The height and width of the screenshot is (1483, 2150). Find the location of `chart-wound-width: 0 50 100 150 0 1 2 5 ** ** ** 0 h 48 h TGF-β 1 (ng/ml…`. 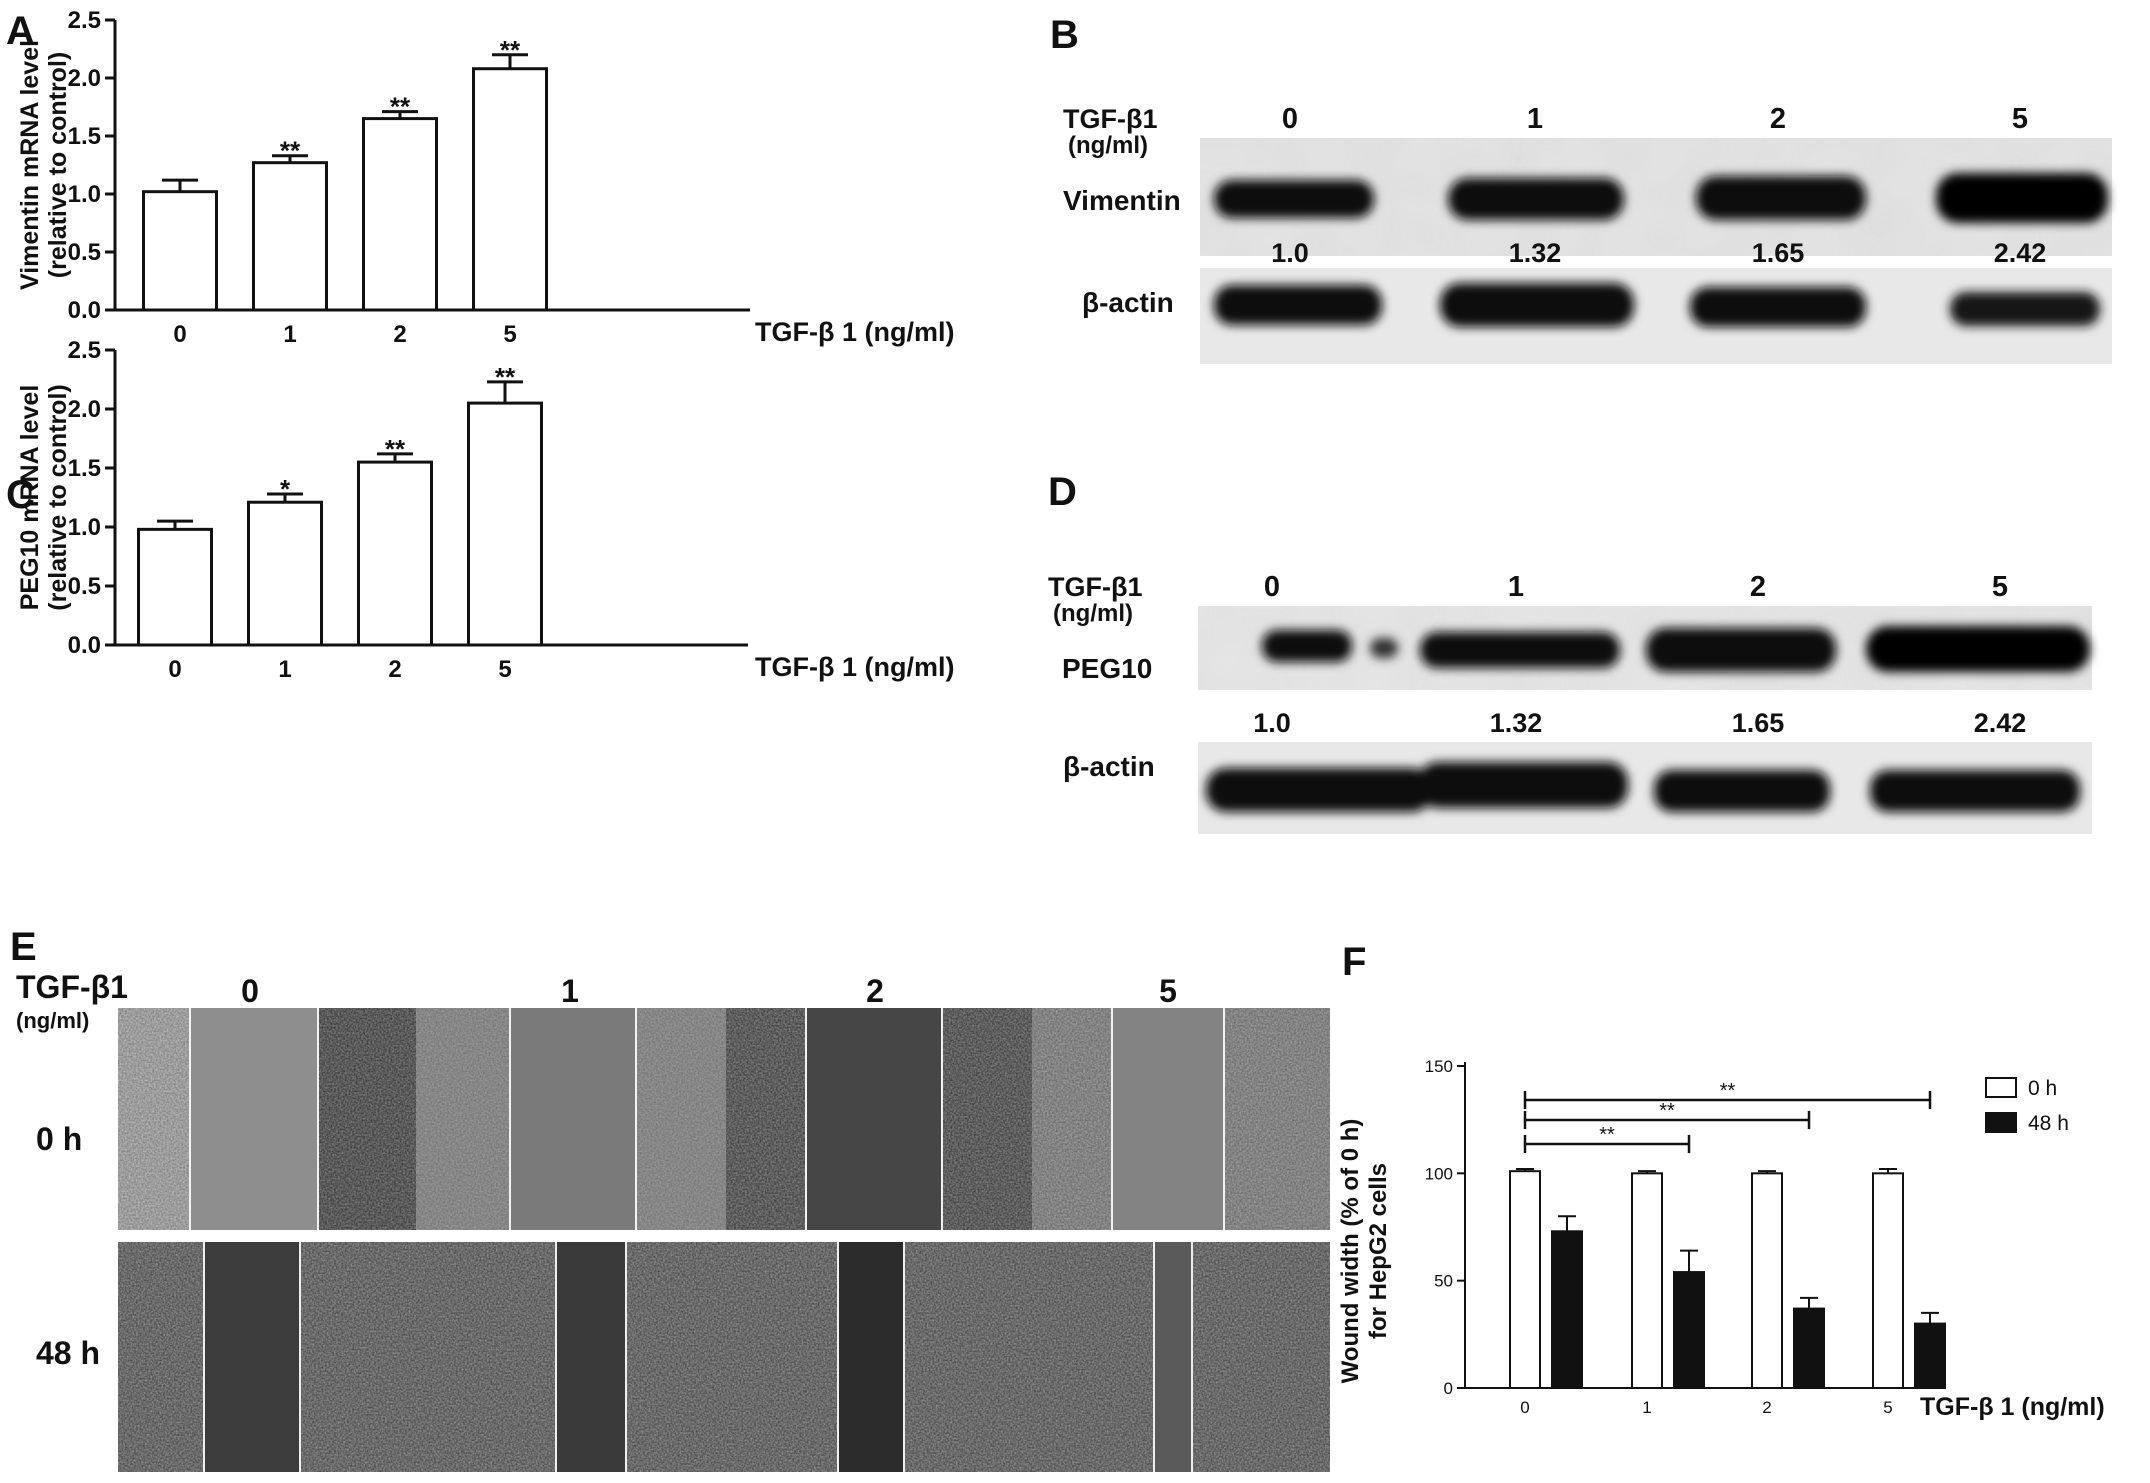

chart-wound-width: 0 50 100 150 0 1 2 5 ** ** ** 0 h 48 h TGF-β 1 (ng/ml… is located at coordinates (1721, 1239).